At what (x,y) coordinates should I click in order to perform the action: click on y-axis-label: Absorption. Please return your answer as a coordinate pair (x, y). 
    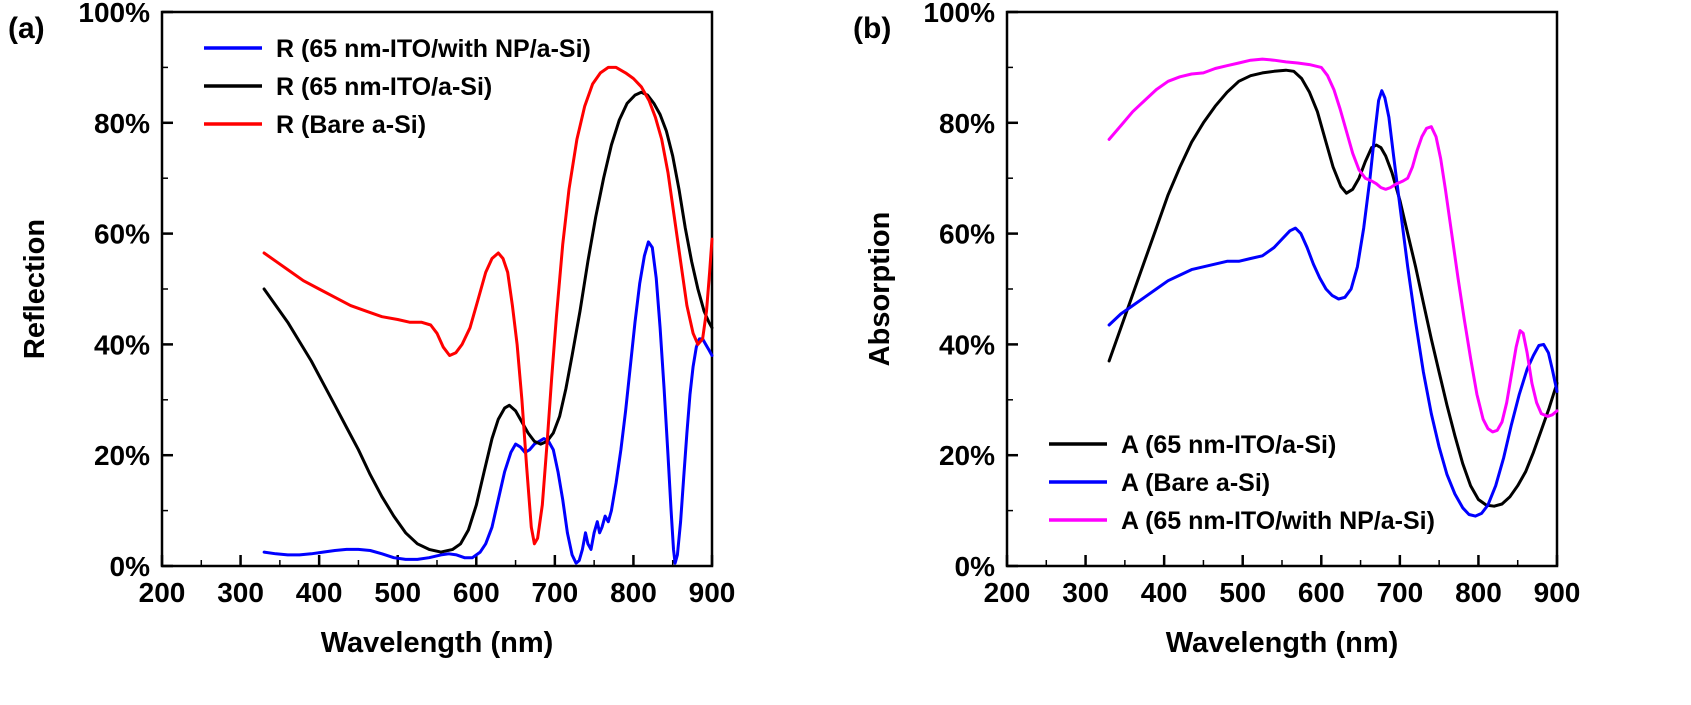
    Looking at the image, I should click on (880, 289).